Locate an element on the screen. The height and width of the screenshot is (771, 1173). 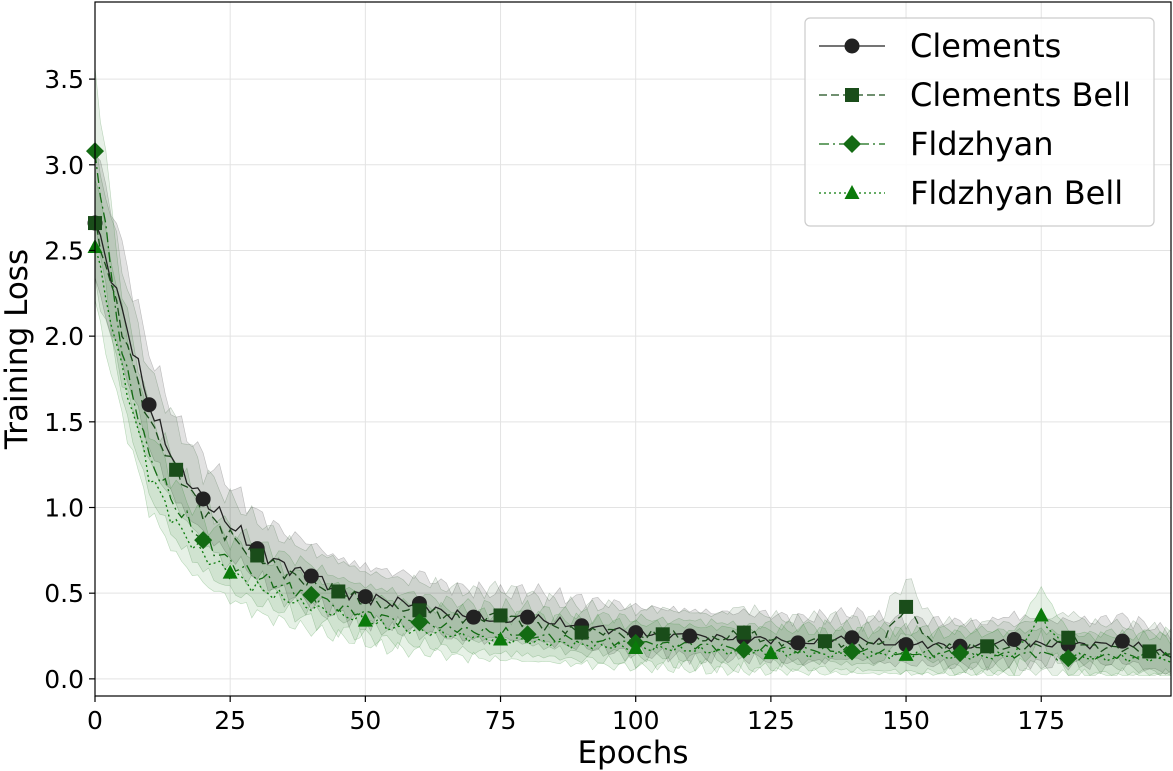
x-tick-label: 0 is located at coordinates (95, 720).